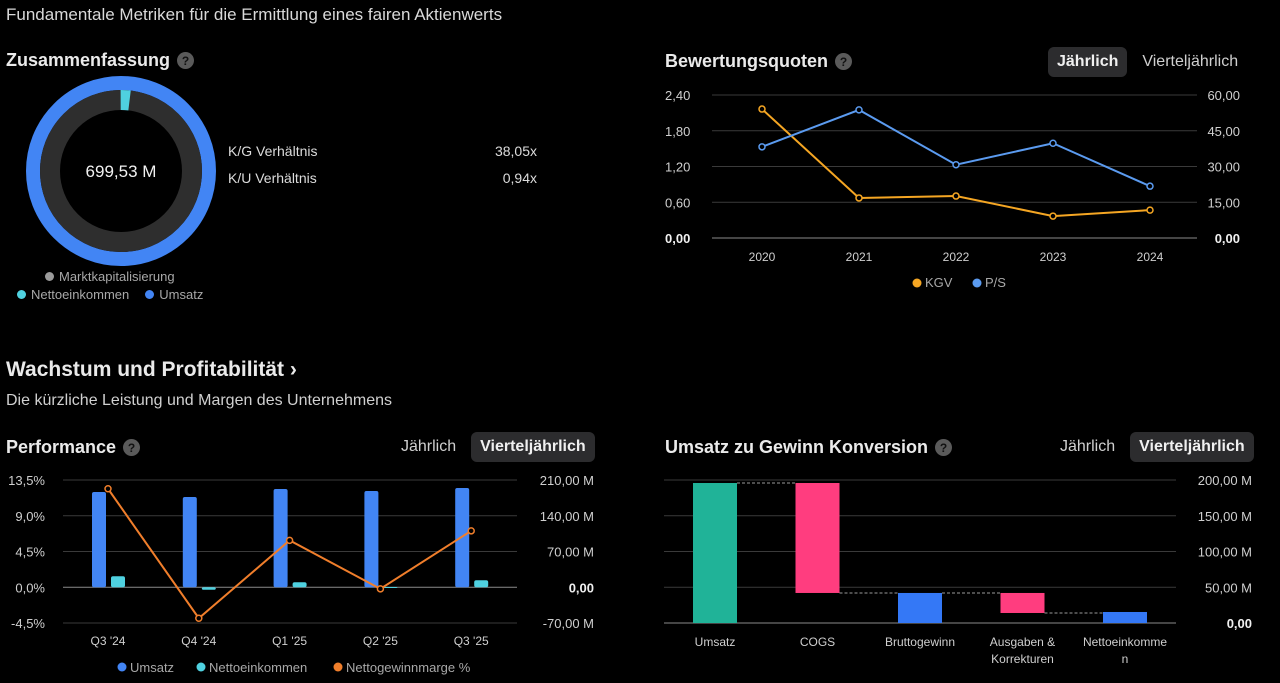 This screenshot has width=1280, height=683. I want to click on right-axis-tick: 100,00 M, so click(1225, 552).